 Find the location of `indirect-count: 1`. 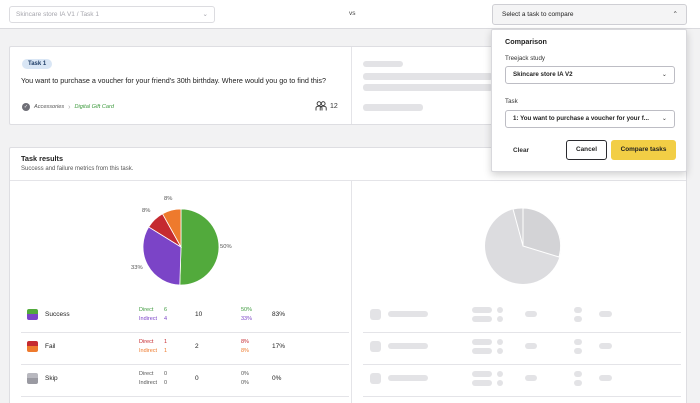

indirect-count: 1 is located at coordinates (166, 351).